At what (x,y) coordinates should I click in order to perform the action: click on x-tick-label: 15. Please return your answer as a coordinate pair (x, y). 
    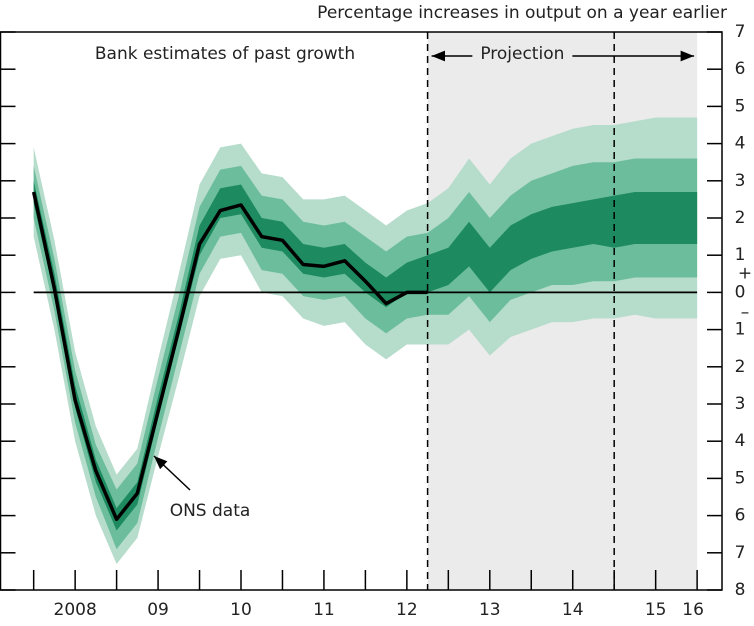
    Looking at the image, I should click on (656, 610).